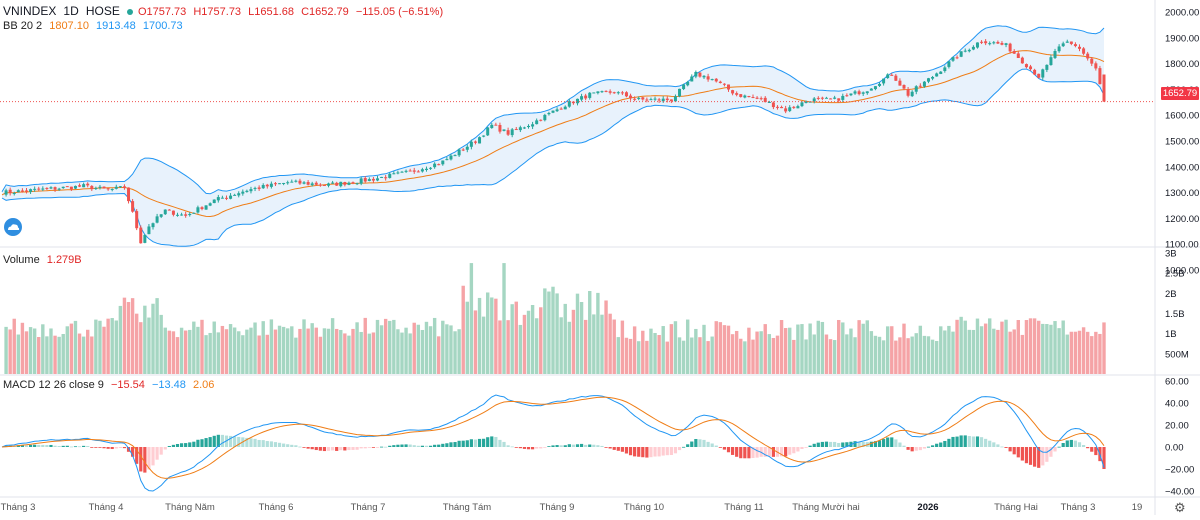 This screenshot has height=520, width=1200. What do you see at coordinates (1171, 334) in the screenshot?
I see `volume-axis-label: 1B` at bounding box center [1171, 334].